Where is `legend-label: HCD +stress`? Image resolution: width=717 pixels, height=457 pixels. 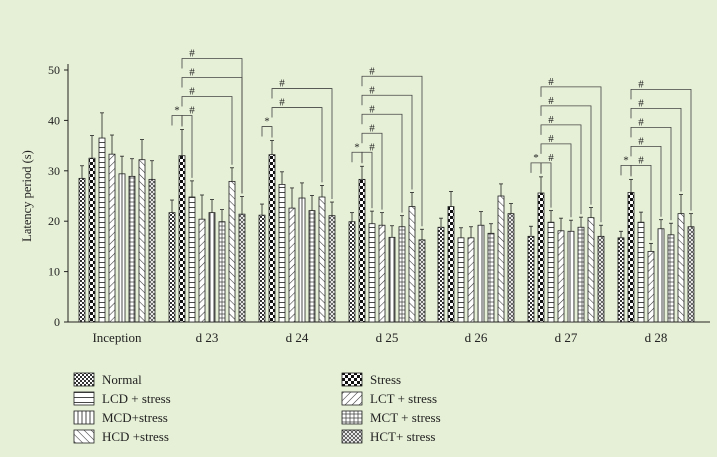 legend-label: HCD +stress is located at coordinates (135, 436).